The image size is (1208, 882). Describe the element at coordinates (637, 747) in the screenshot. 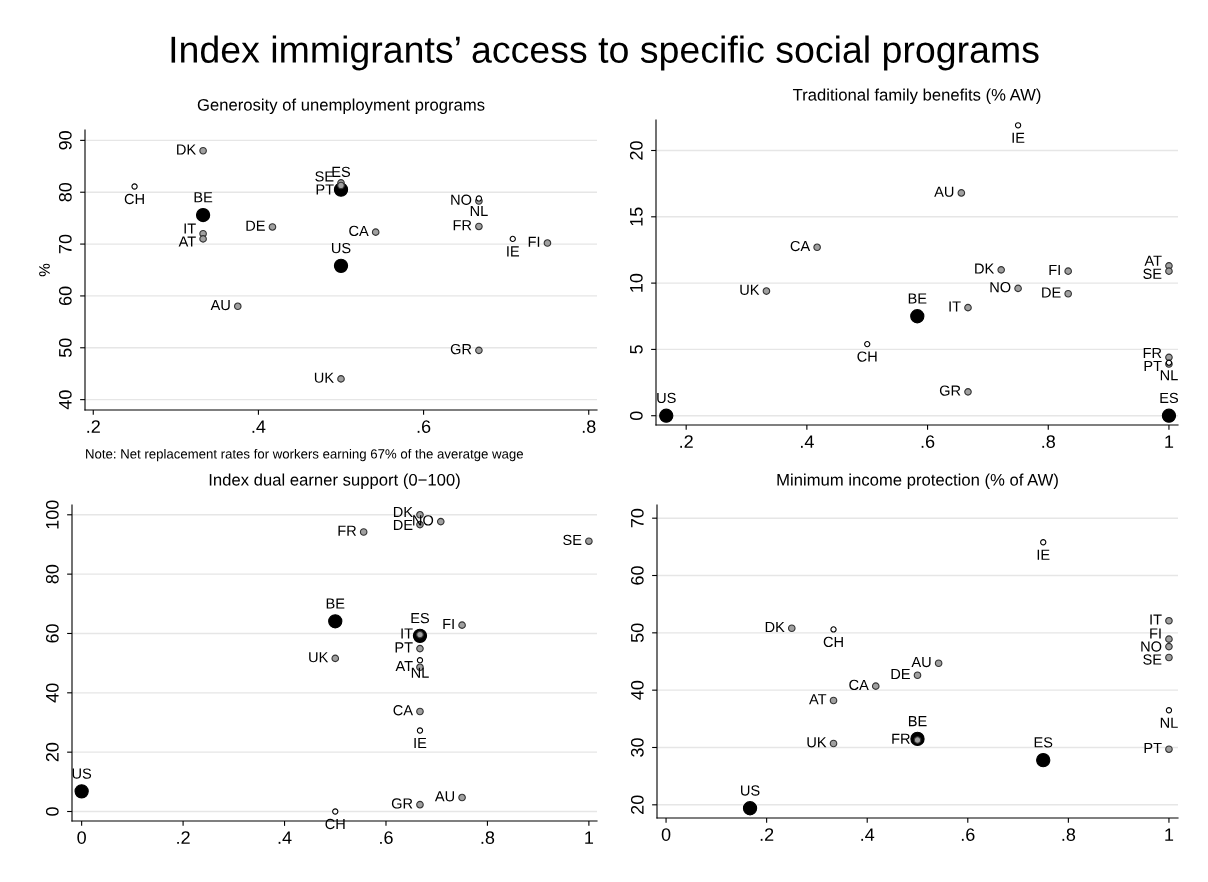

I see `y-tick-label: 30` at that location.